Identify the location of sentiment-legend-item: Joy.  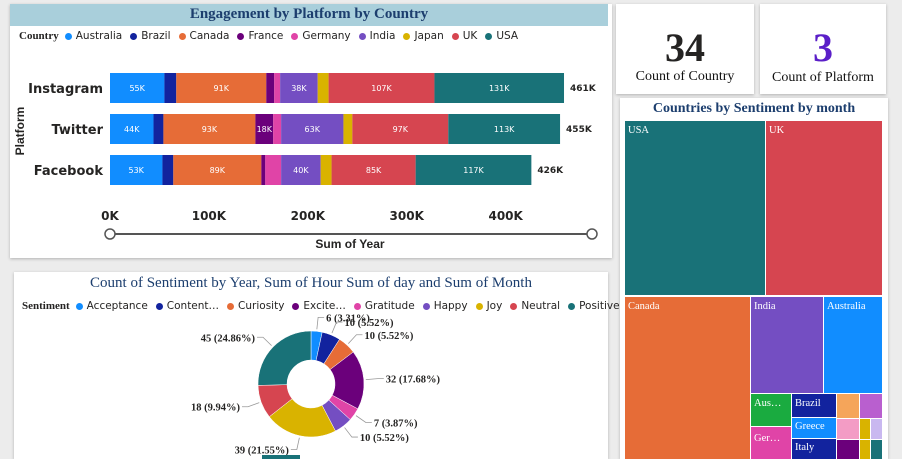
(488, 306).